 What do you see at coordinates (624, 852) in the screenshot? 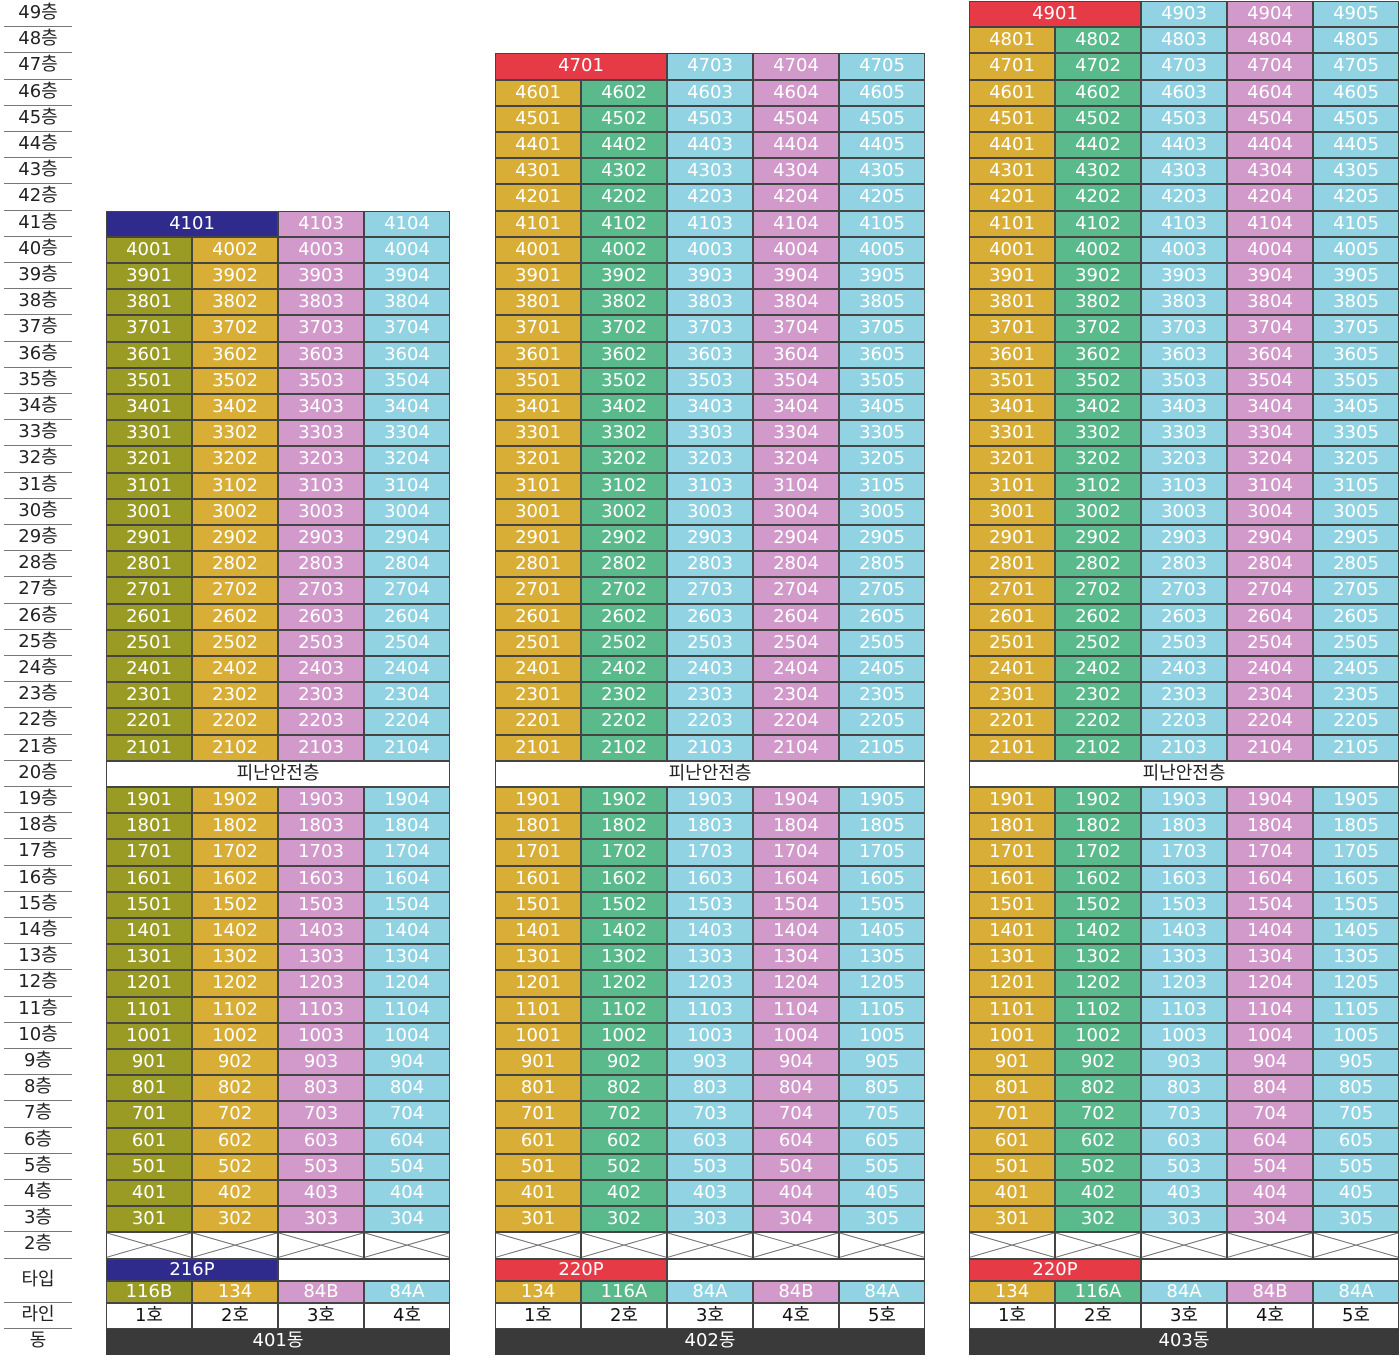
I see `unit-cell: 1702` at bounding box center [624, 852].